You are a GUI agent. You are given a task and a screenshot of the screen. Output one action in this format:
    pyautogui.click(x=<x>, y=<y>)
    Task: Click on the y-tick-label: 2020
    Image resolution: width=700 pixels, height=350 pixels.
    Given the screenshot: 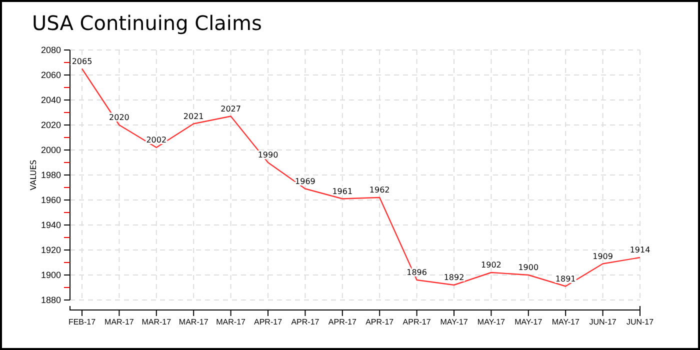 What is the action you would take?
    pyautogui.click(x=50, y=125)
    